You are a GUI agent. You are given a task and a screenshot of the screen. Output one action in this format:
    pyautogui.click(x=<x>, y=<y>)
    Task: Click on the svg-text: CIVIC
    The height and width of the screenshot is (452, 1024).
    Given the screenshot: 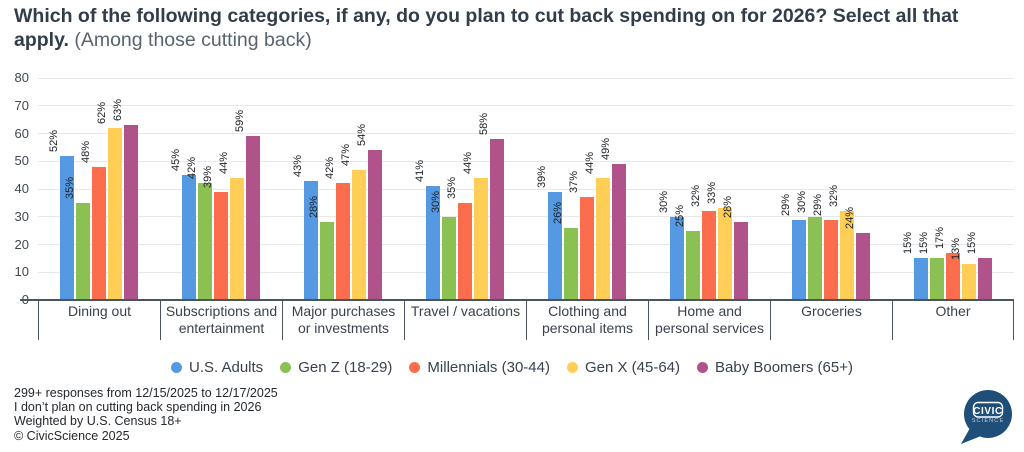 What is the action you would take?
    pyautogui.click(x=988, y=411)
    